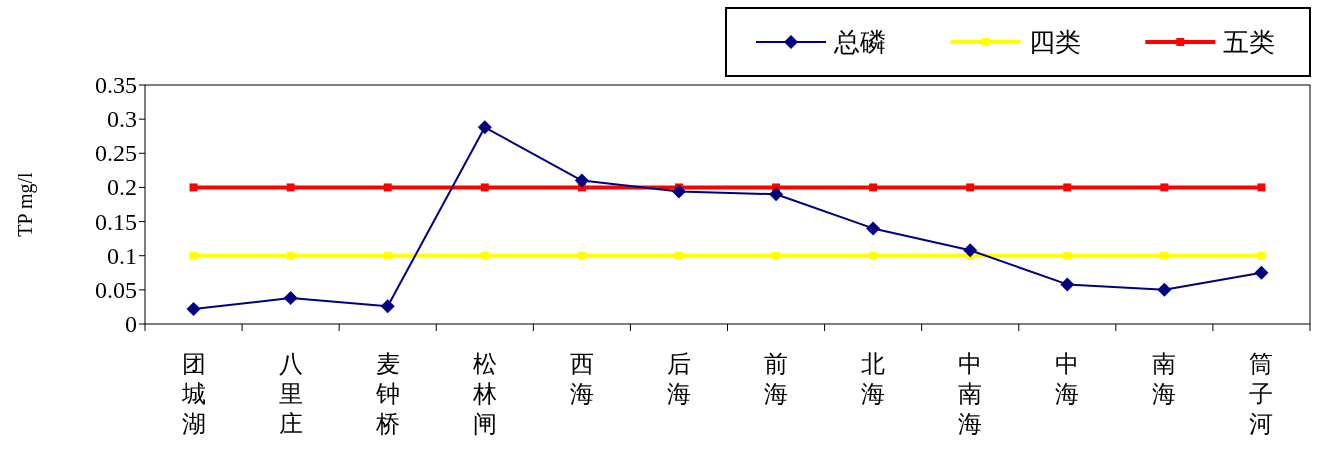 The width and height of the screenshot is (1318, 450). What do you see at coordinates (116, 153) in the screenshot?
I see `y-tick-label: 0.25` at bounding box center [116, 153].